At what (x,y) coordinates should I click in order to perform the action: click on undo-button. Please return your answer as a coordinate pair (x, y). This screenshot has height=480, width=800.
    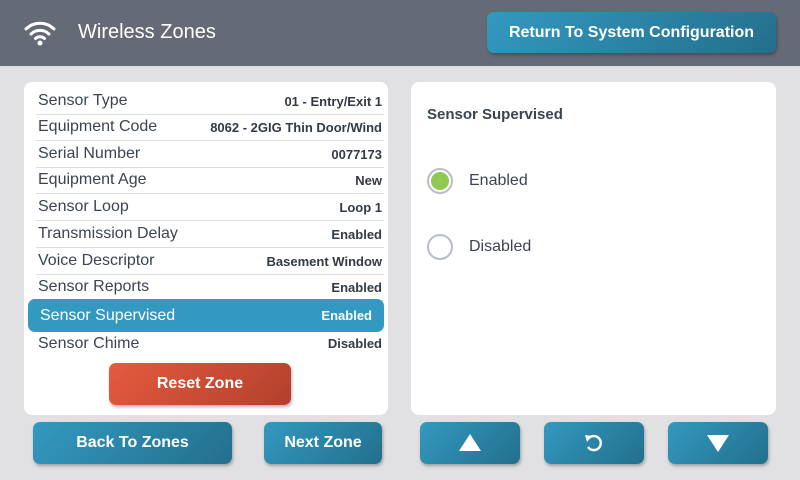
    Looking at the image, I should click on (594, 443).